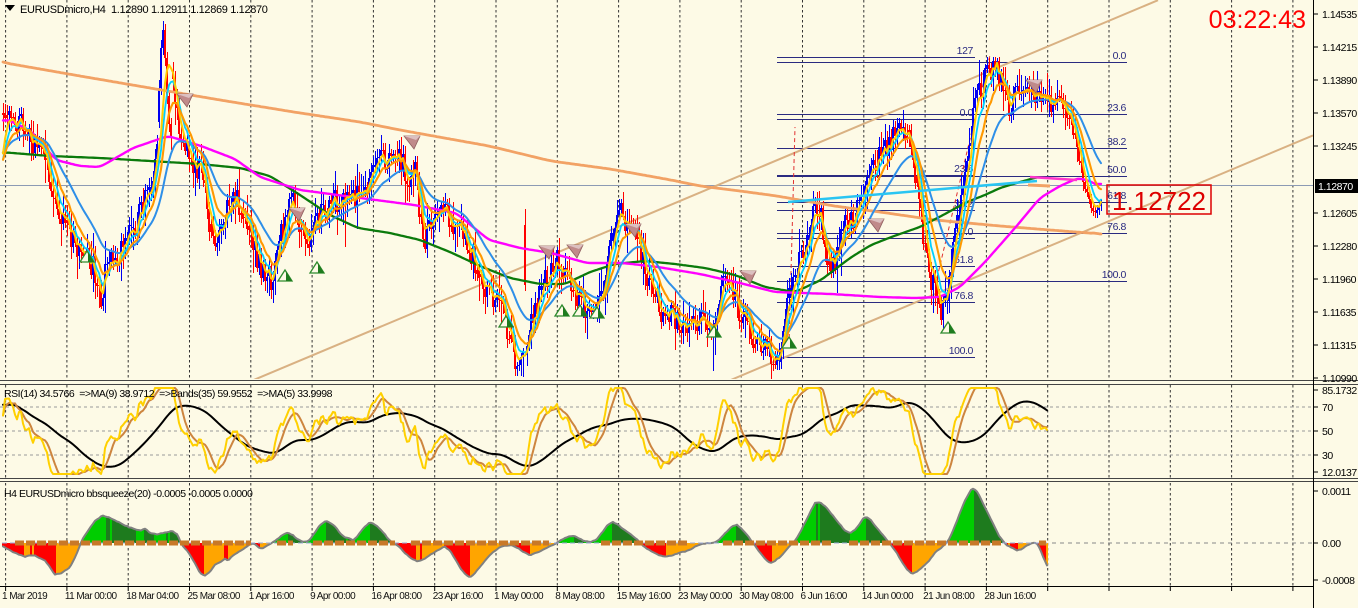  I want to click on svg-text: 1.14535, so click(1339, 15).